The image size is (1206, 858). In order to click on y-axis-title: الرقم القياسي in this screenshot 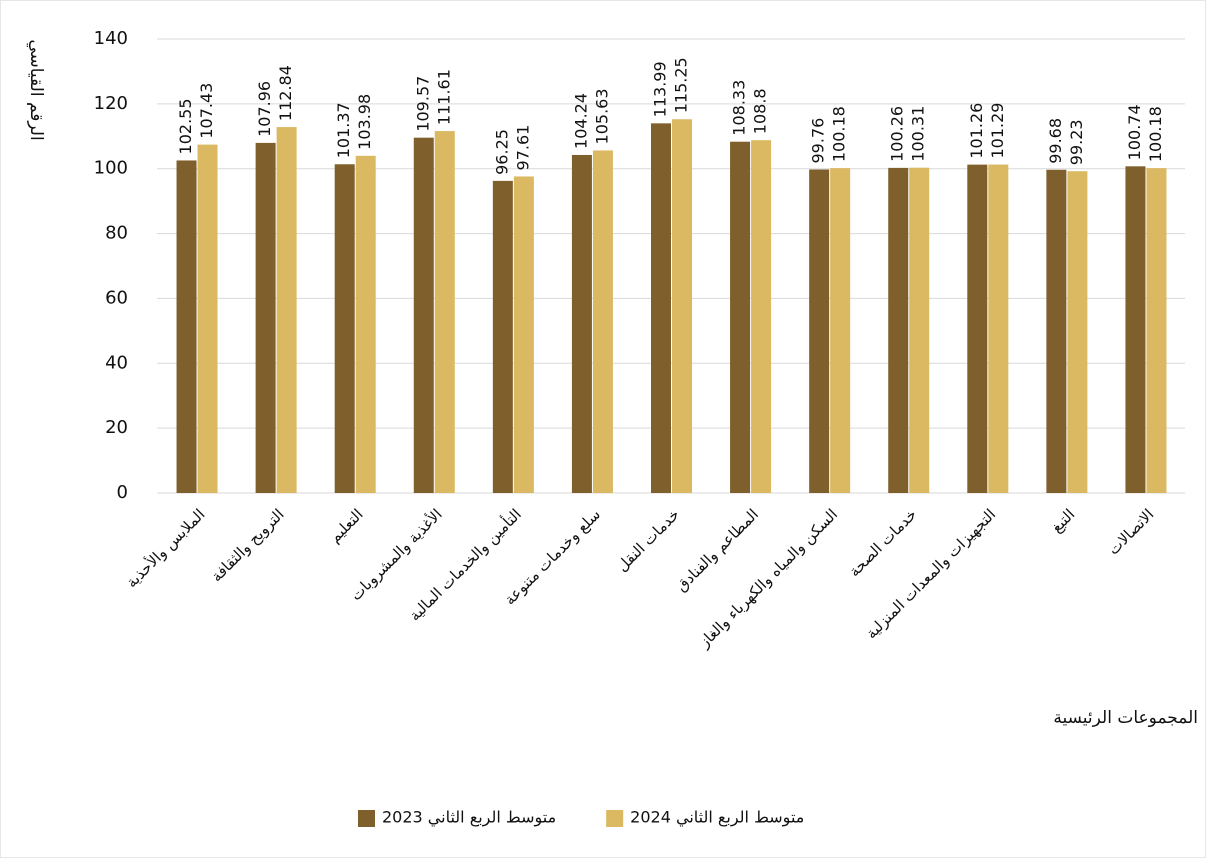, I will do `click(36, 89)`.